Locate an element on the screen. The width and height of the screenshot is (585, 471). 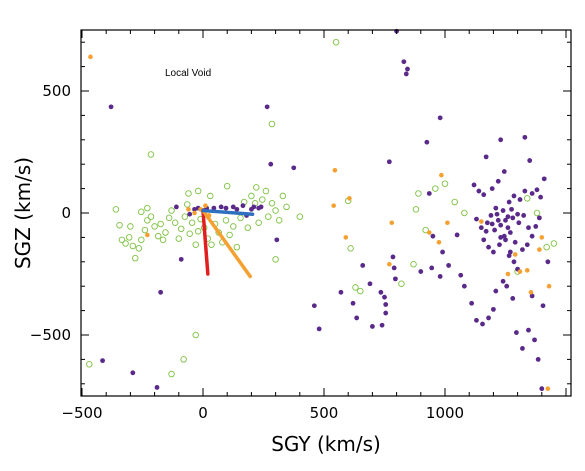
x-axis-title: SGY (km/s) is located at coordinates (326, 444).